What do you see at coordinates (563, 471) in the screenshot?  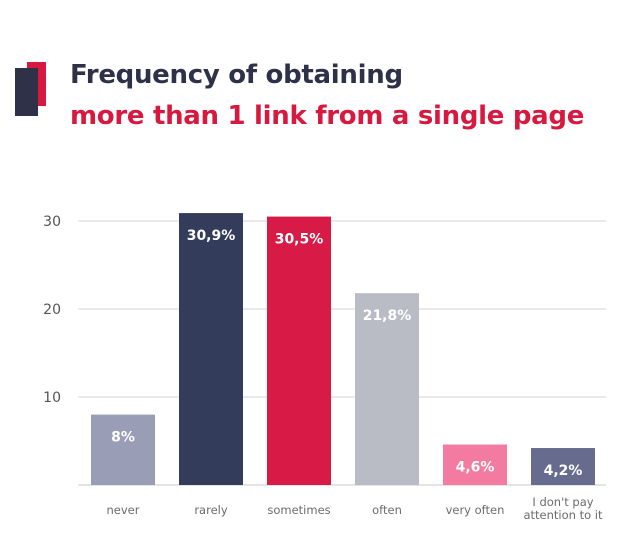 I see `data-label: 4,2%` at bounding box center [563, 471].